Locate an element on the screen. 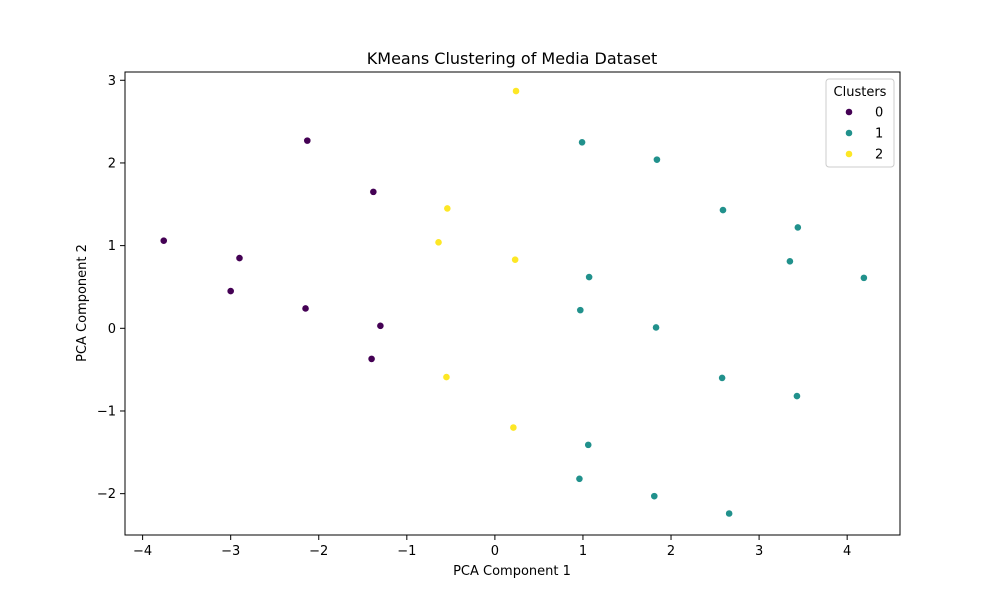  y-tick-label: 0 is located at coordinates (112, 329).